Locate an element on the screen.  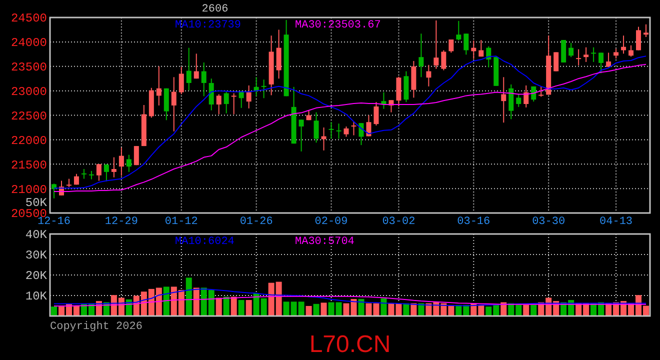
y-tick-label: 21500 is located at coordinates (28, 165).